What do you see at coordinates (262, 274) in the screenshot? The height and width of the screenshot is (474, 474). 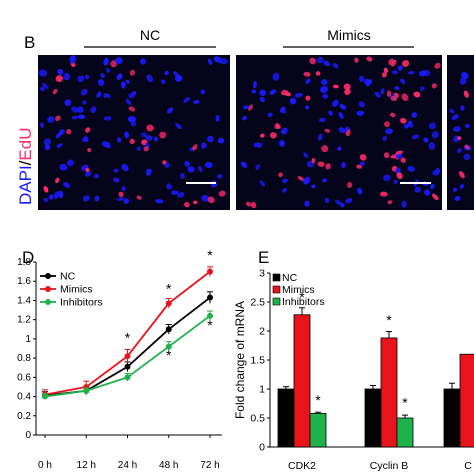 I see `y-tick-label-e: 3` at bounding box center [262, 274].